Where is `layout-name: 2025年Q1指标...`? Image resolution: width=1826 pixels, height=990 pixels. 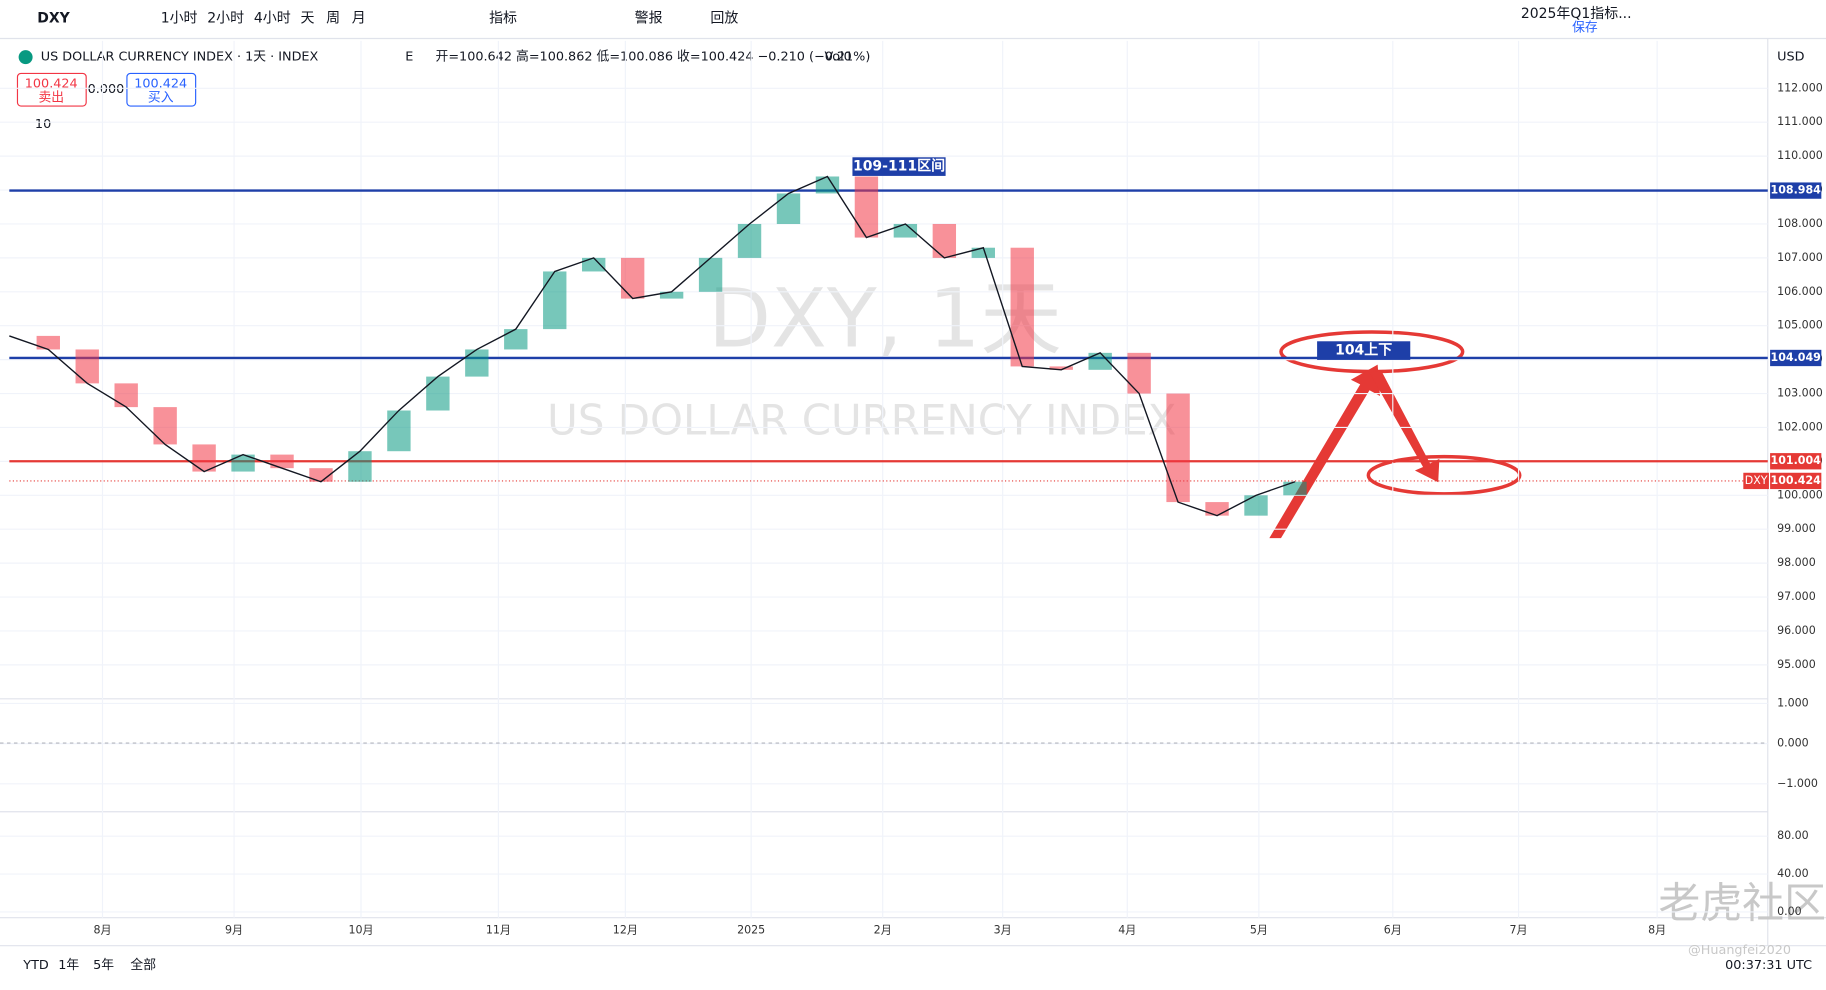
layout-name: 2025年Q1指标... is located at coordinates (1576, 14).